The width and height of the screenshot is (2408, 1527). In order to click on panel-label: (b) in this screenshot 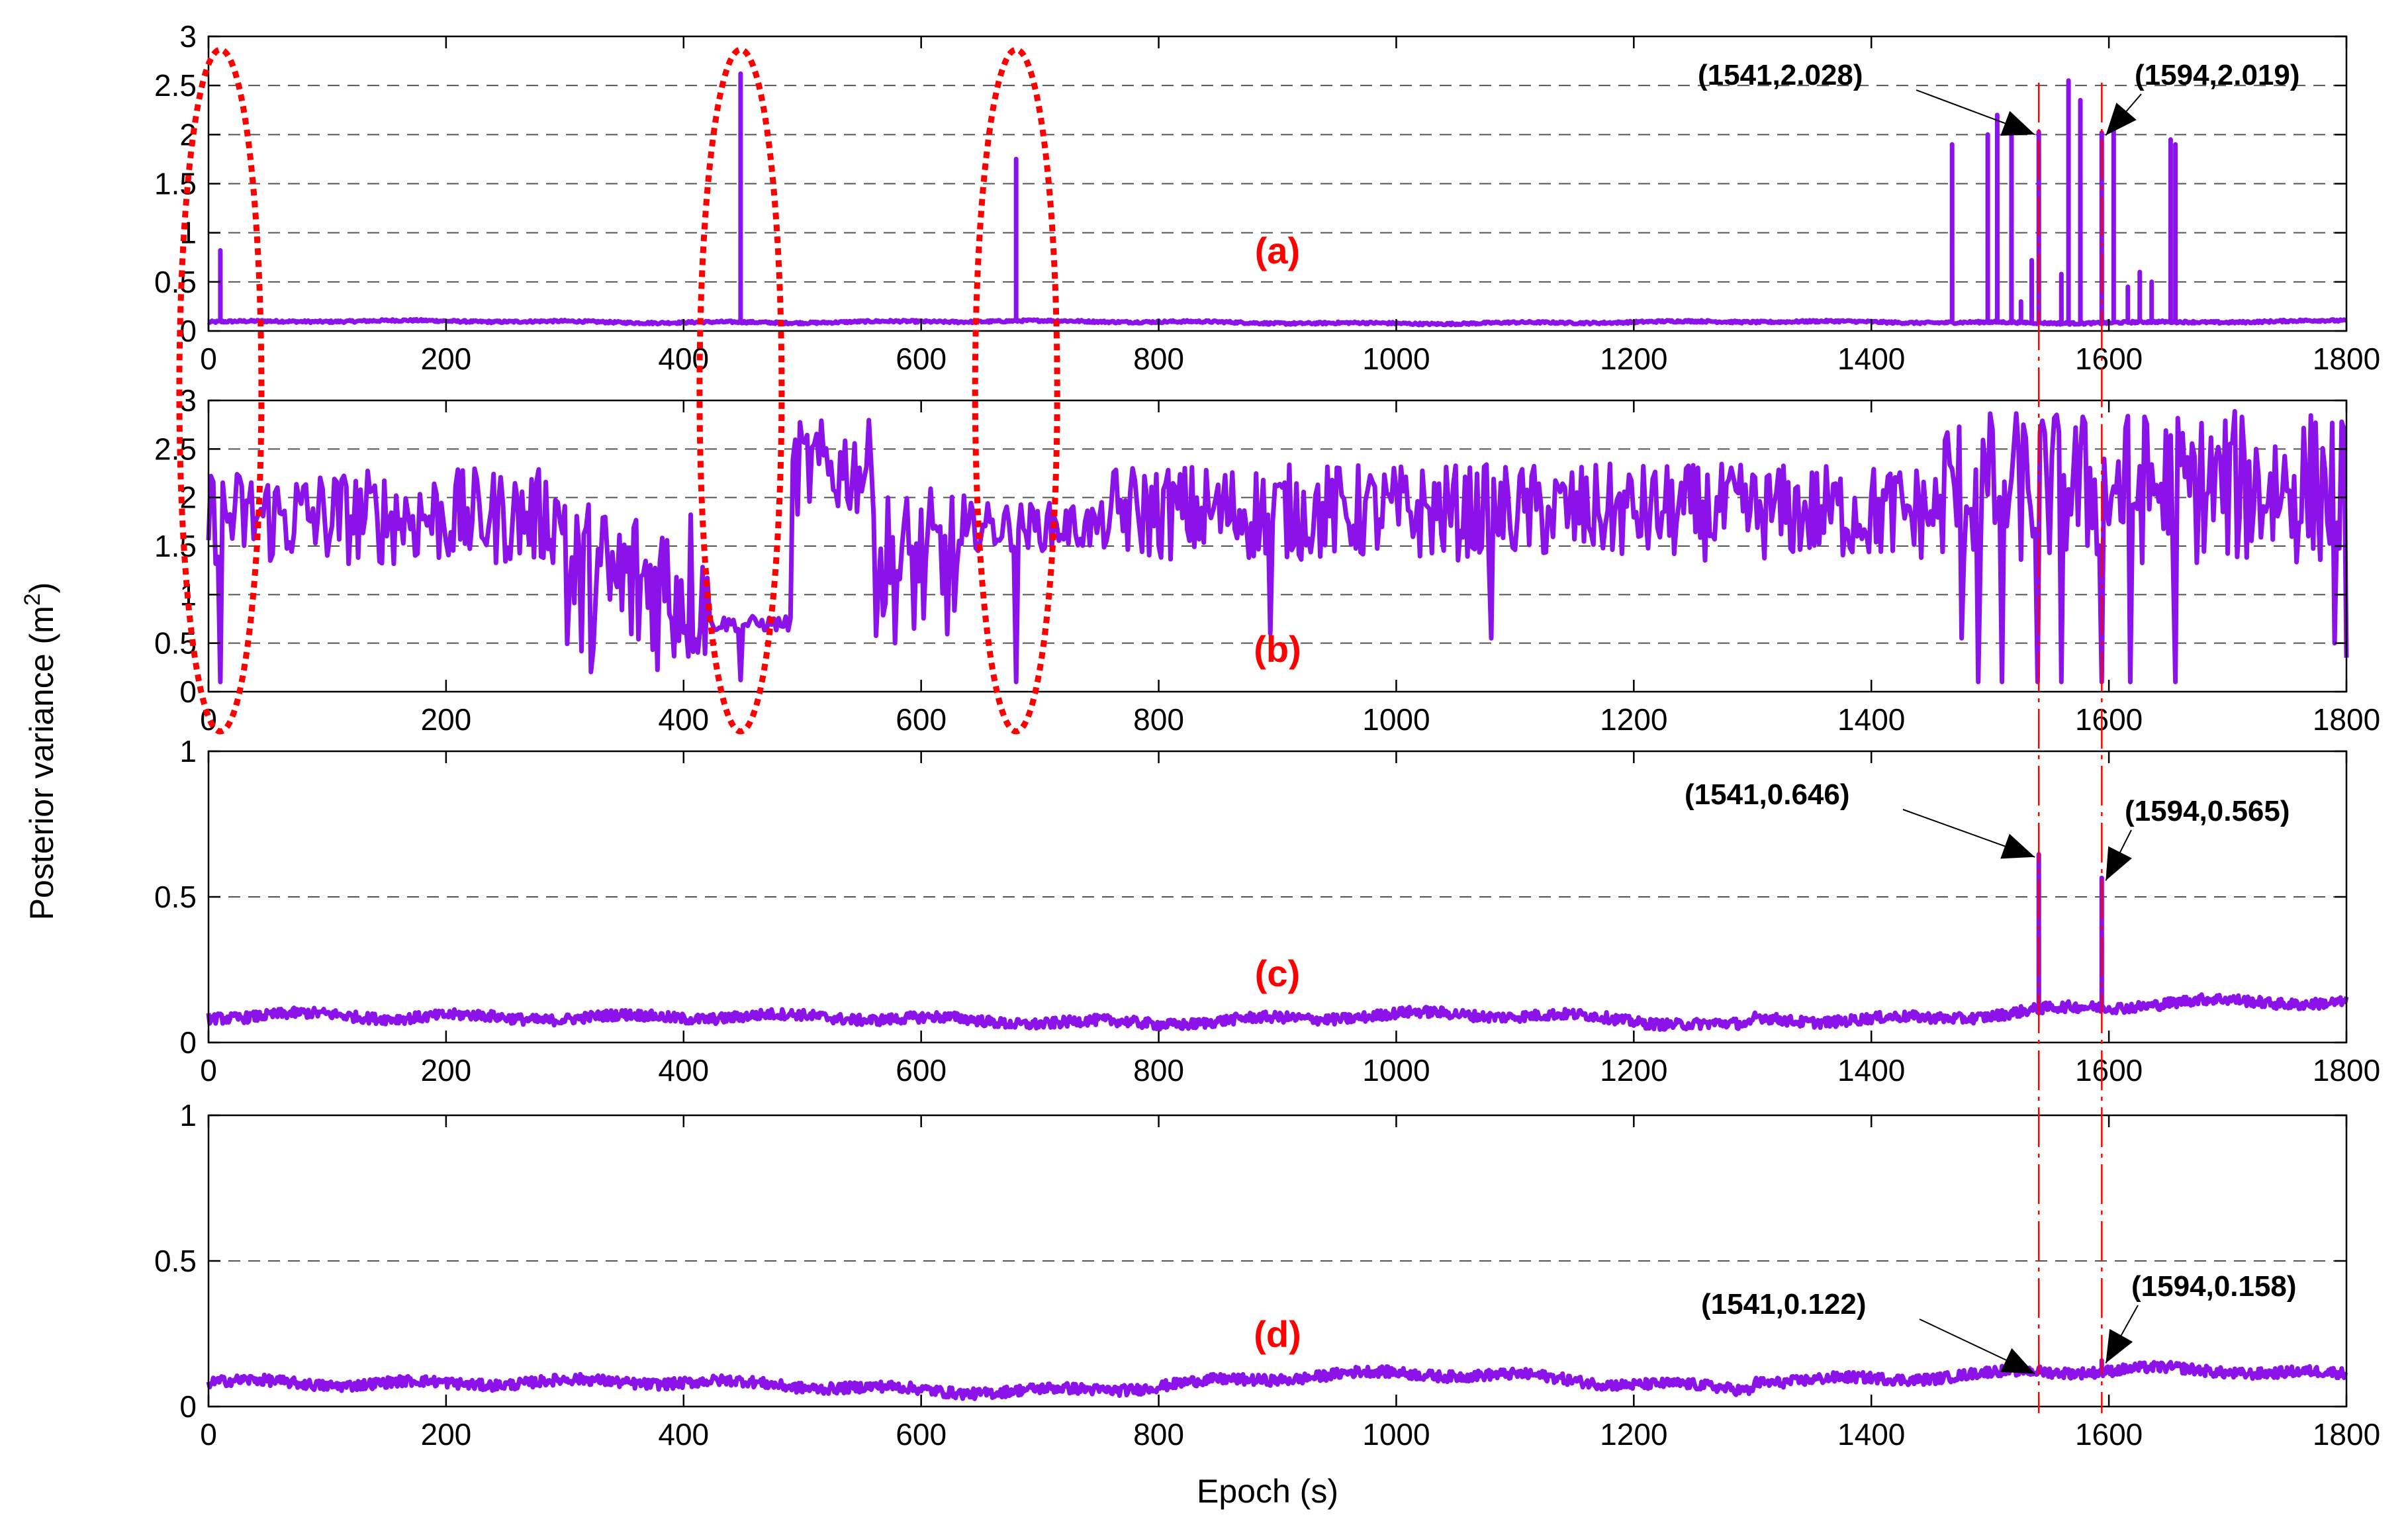, I will do `click(1277, 649)`.